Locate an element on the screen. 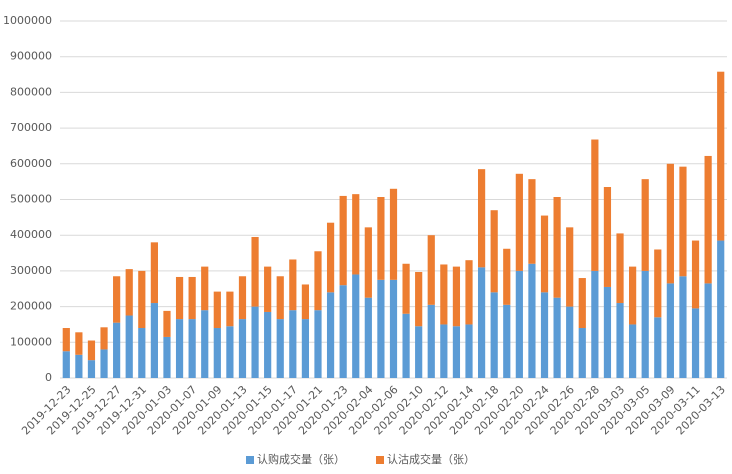 Image resolution: width=732 pixels, height=474 pixels. legend-label: 认沽成交量（张） is located at coordinates (431, 459).